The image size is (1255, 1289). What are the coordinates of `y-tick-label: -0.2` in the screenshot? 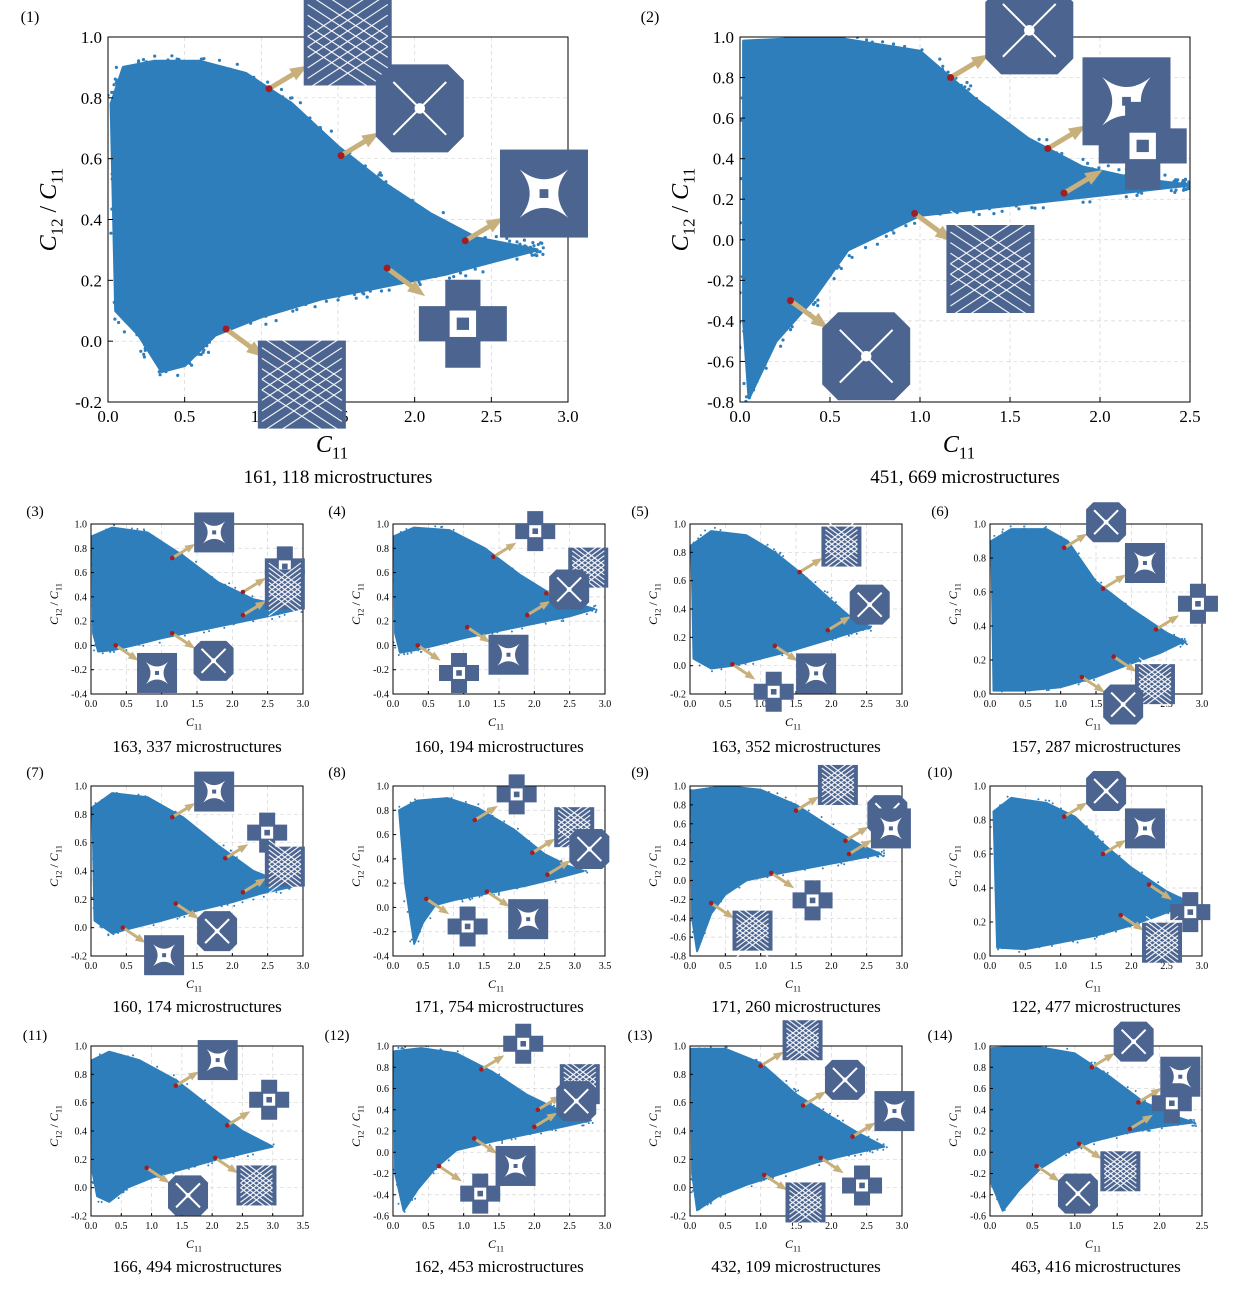 It's located at (678, 1217).